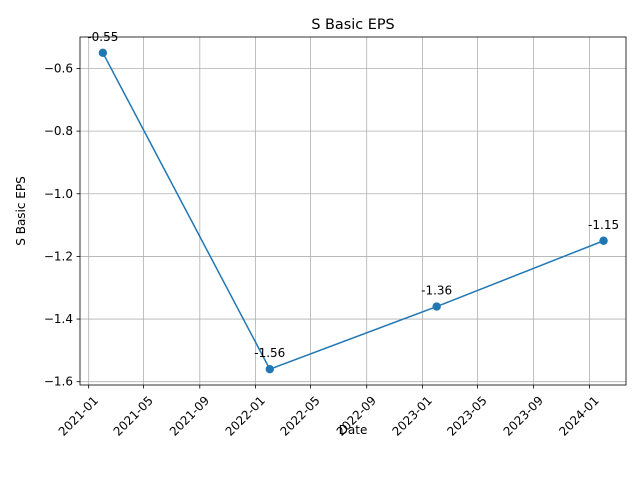 This screenshot has height=485, width=640. Describe the element at coordinates (58, 319) in the screenshot. I see `y-tick-label: −1.4` at that location.